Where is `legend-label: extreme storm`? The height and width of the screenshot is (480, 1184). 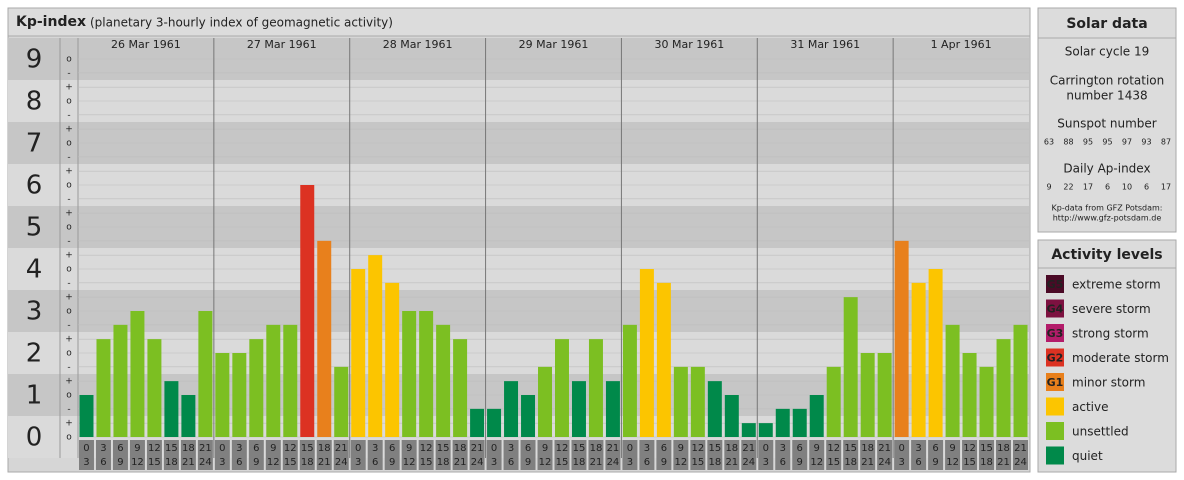
legend-label: extreme storm is located at coordinates (1116, 285).